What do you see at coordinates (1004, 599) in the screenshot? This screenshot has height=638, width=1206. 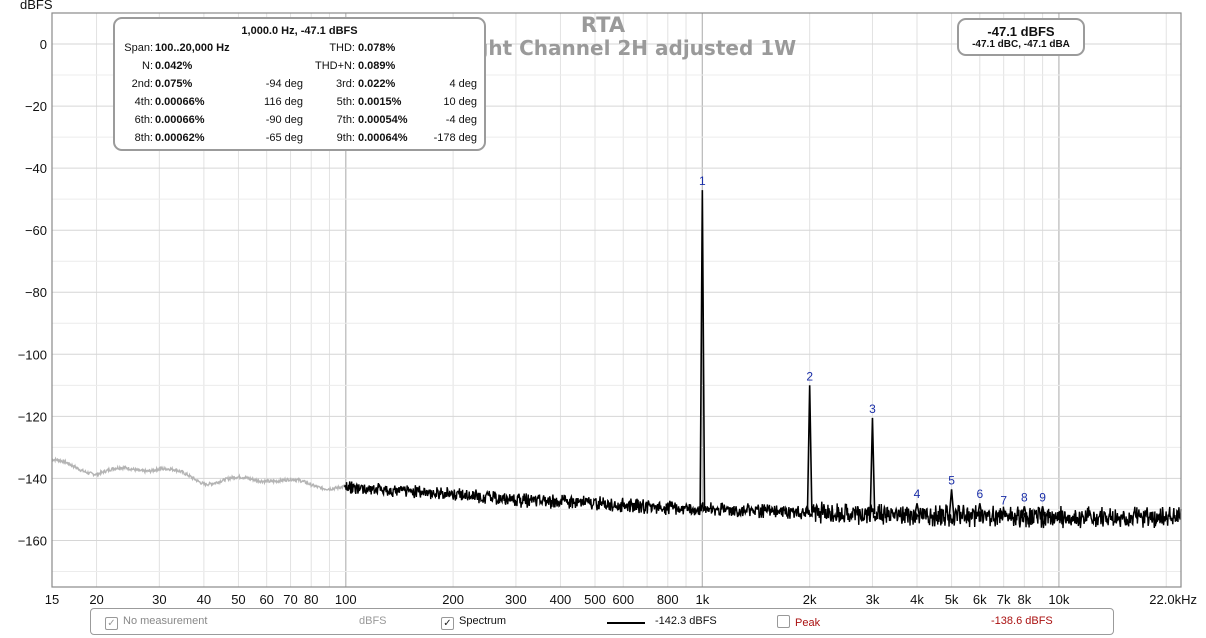 I see `x-tick-label: 7k` at bounding box center [1004, 599].